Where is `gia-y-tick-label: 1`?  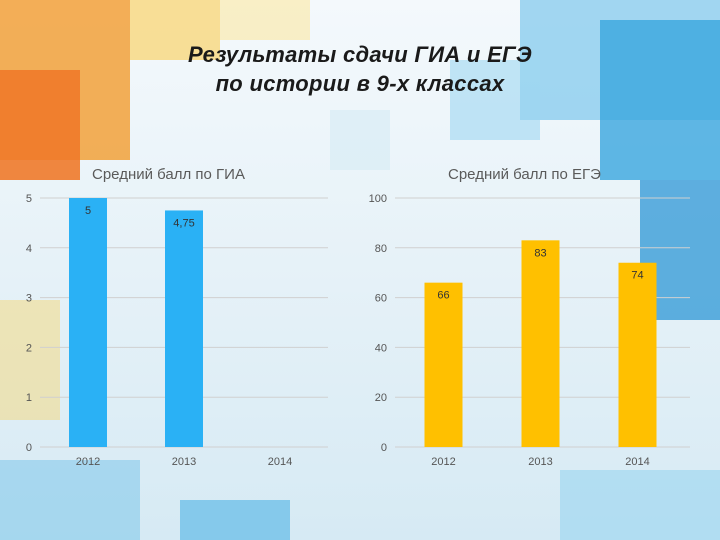 gia-y-tick-label: 1 is located at coordinates (29, 398).